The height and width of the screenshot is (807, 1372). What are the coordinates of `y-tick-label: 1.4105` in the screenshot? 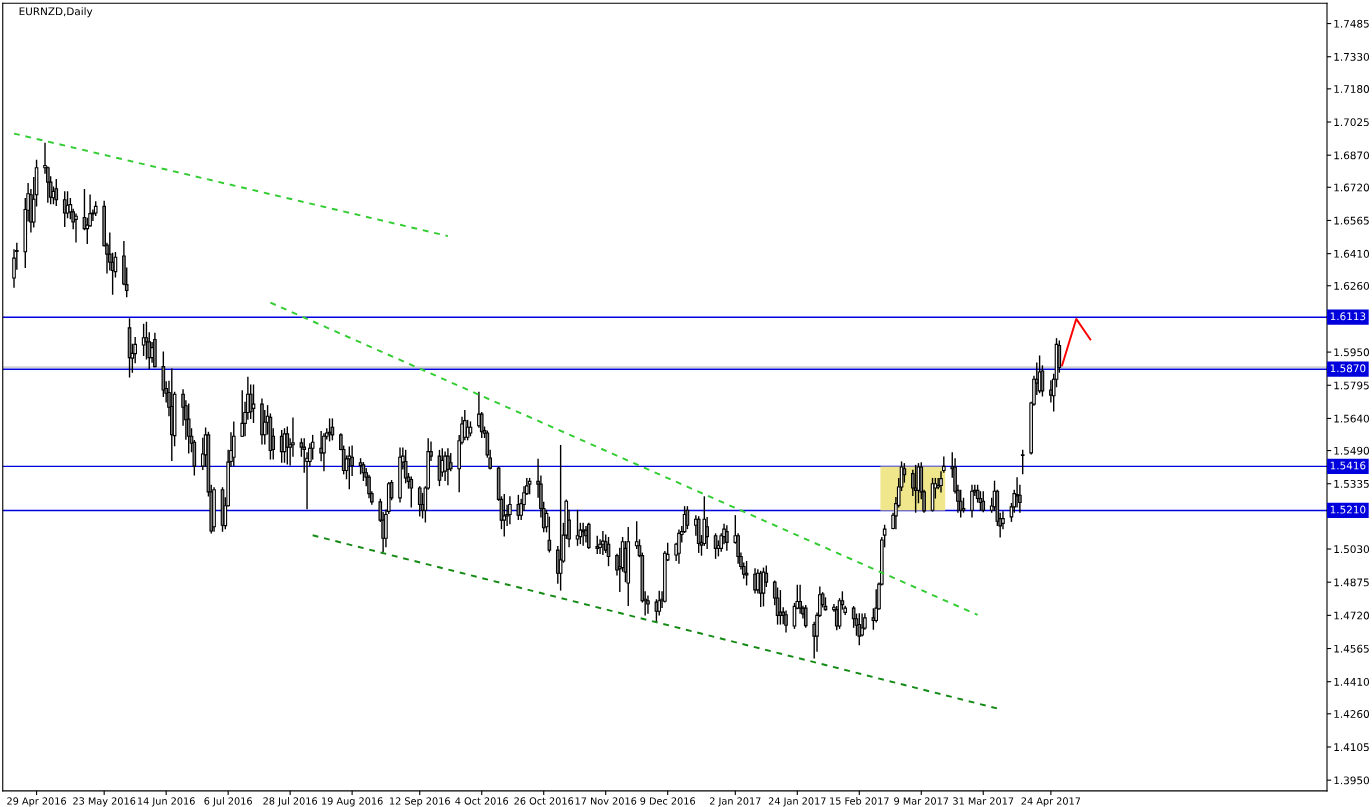 It's located at (1351, 747).